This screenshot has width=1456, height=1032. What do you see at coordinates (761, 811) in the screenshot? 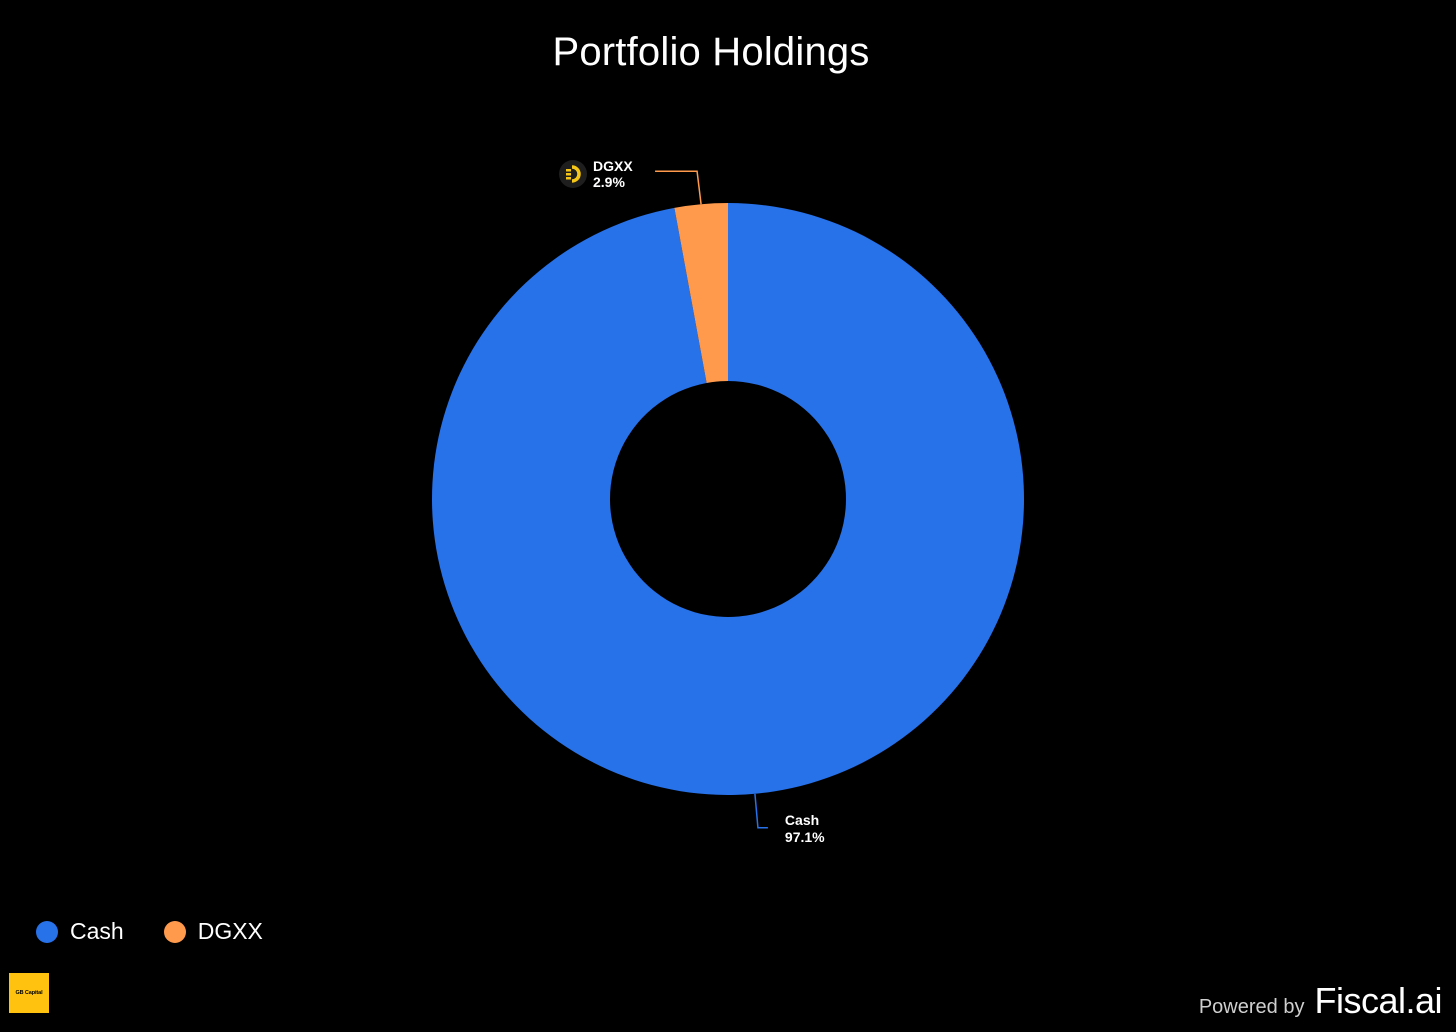
I see `callout-line-cash` at bounding box center [761, 811].